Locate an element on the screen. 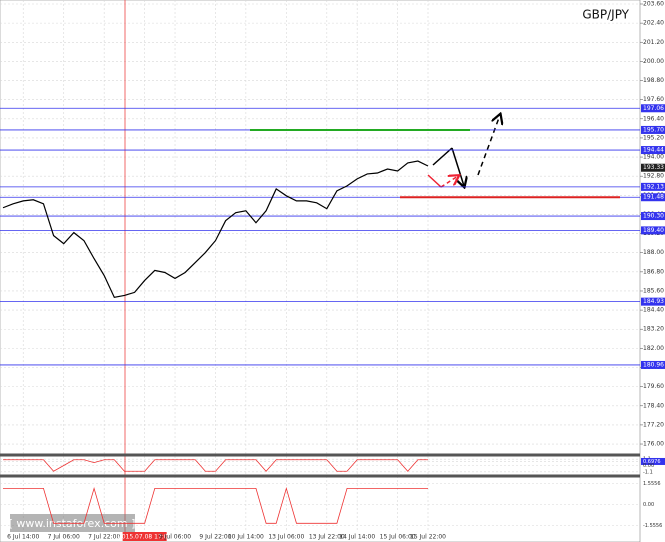 This screenshot has height=542, width=665. y-tick-label: 186.80 is located at coordinates (653, 271).